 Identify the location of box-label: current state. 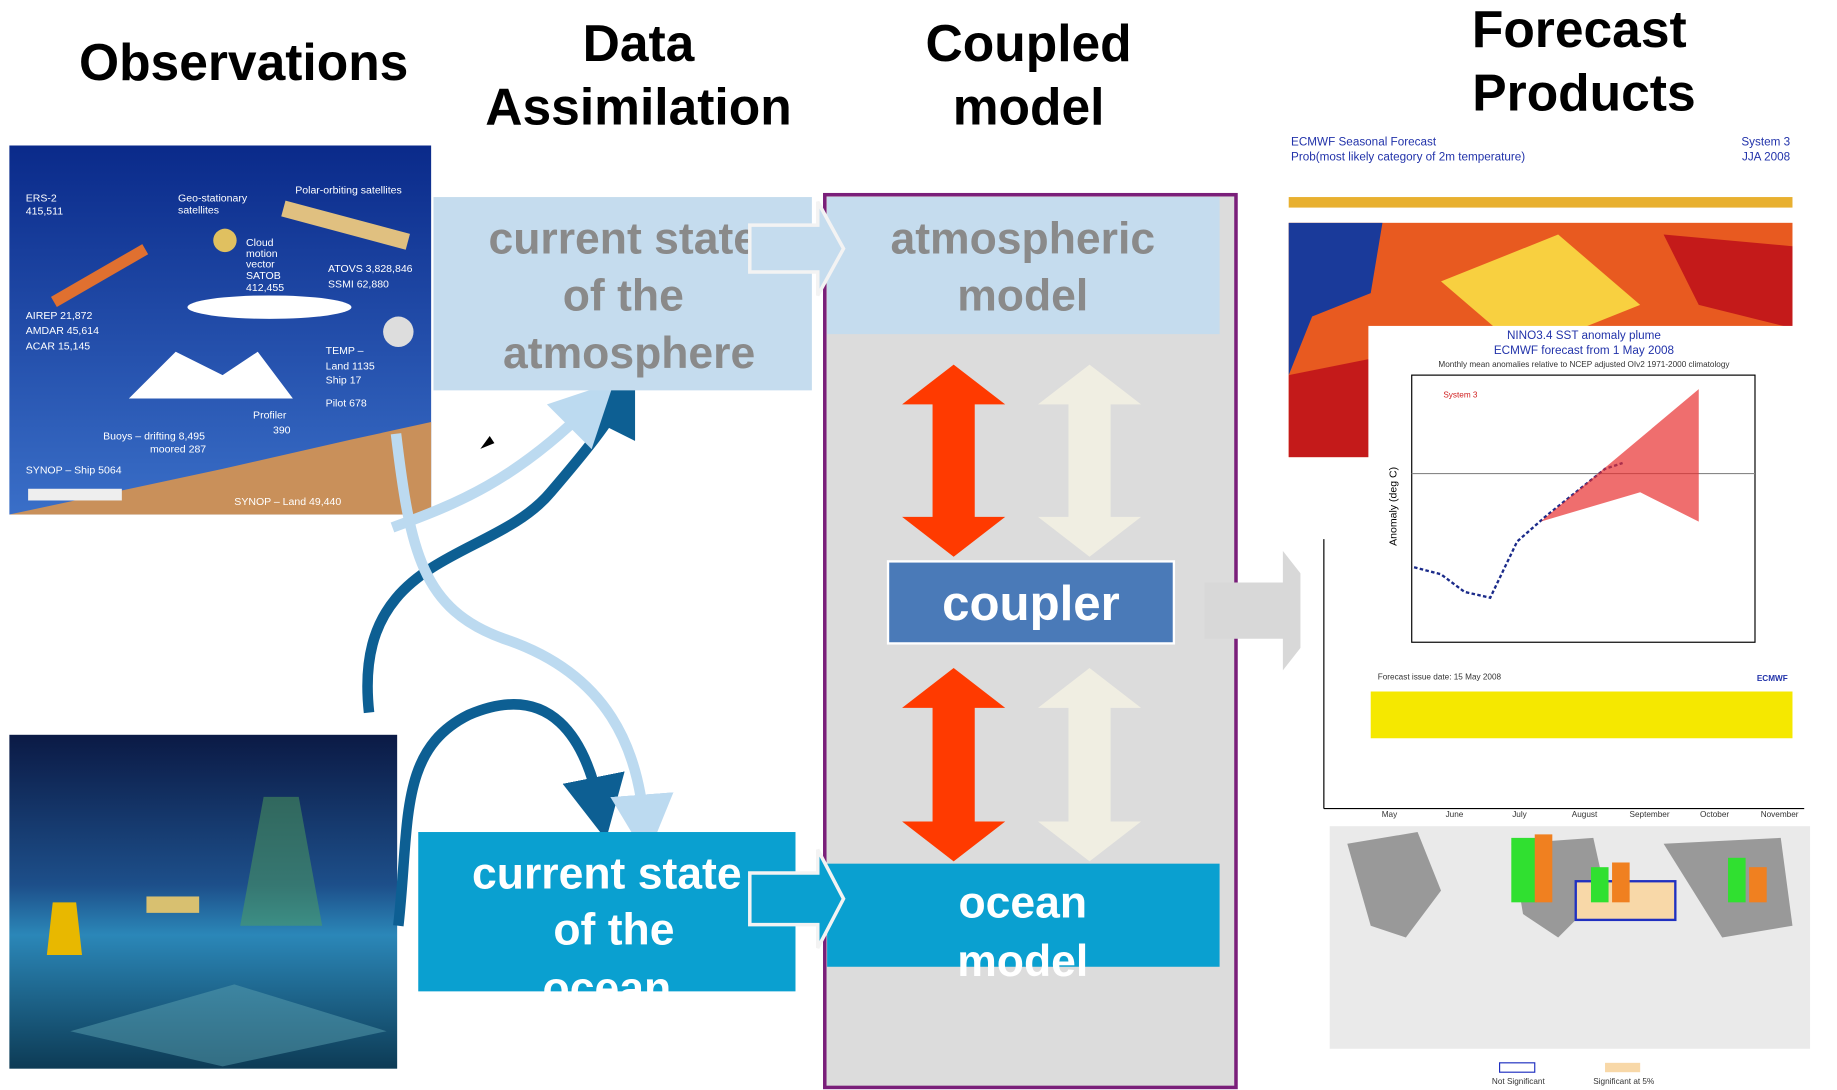
(607, 873).